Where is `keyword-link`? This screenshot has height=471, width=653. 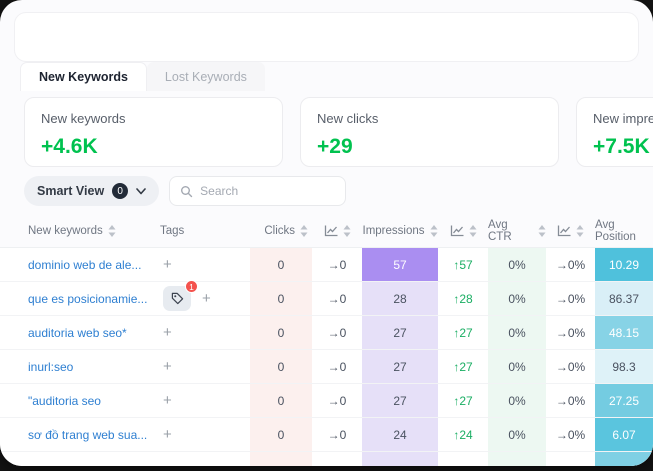 keyword-link is located at coordinates (77, 459).